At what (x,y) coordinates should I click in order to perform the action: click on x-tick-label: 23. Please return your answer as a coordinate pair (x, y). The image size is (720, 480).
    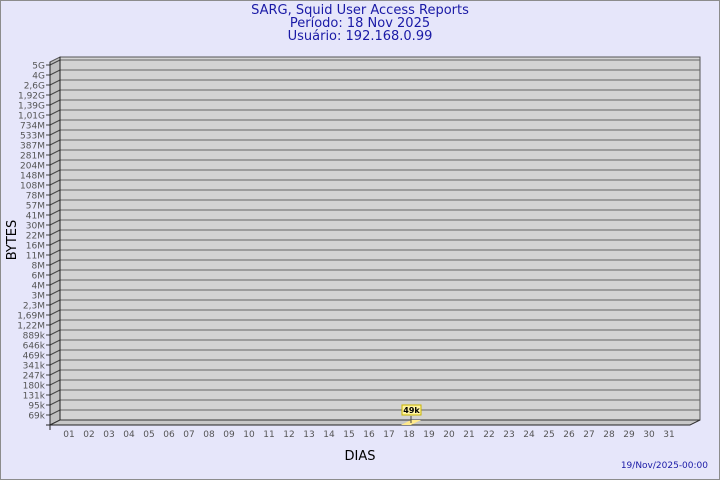
    Looking at the image, I should click on (508, 435).